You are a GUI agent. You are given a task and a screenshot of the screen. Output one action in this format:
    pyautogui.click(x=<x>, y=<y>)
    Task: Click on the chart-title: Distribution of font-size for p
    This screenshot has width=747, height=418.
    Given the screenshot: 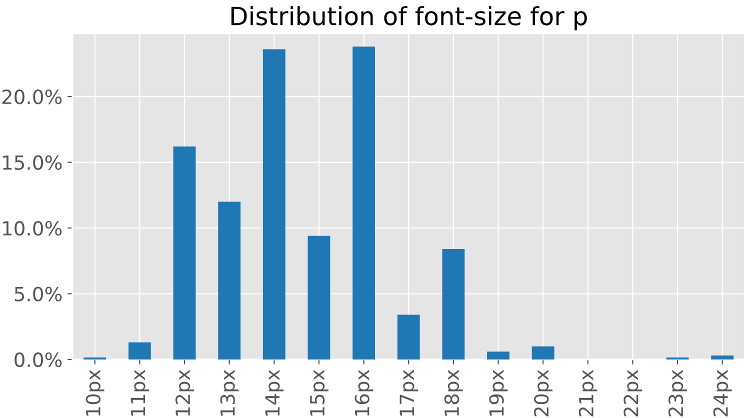 What is the action you would take?
    pyautogui.click(x=409, y=18)
    